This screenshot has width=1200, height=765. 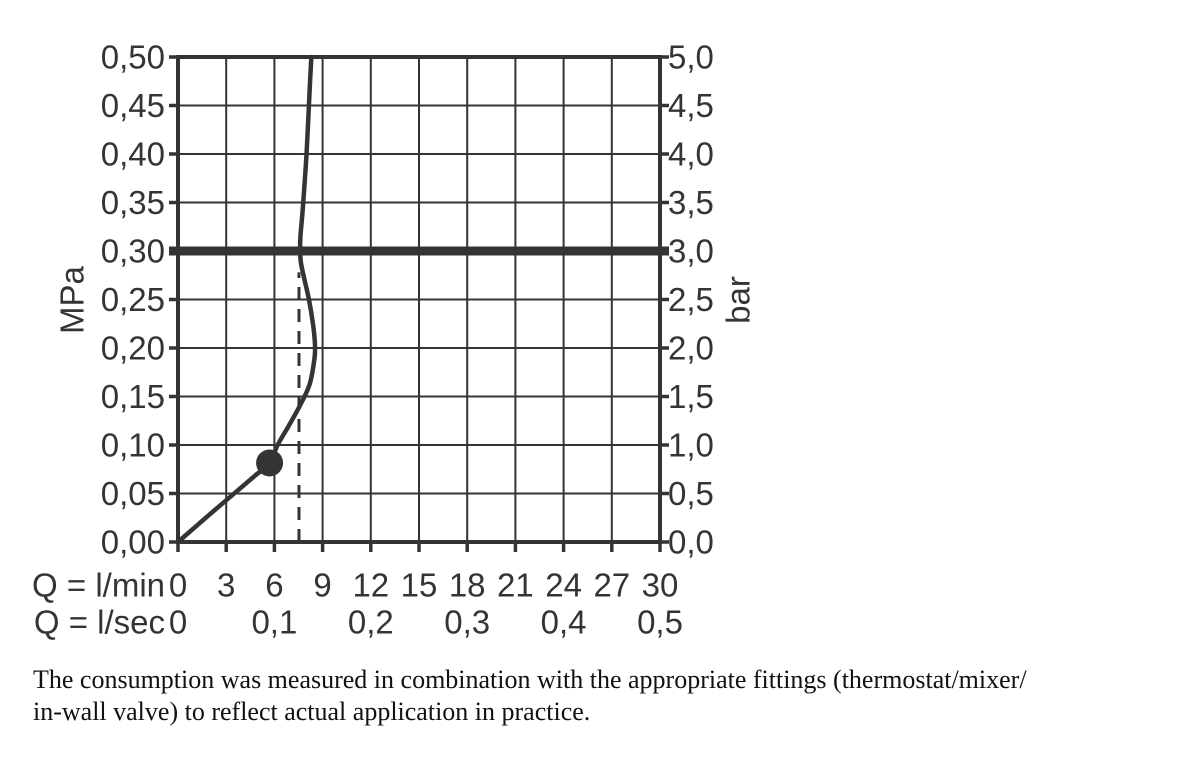 I want to click on x-tick-label: 9, so click(x=322, y=585).